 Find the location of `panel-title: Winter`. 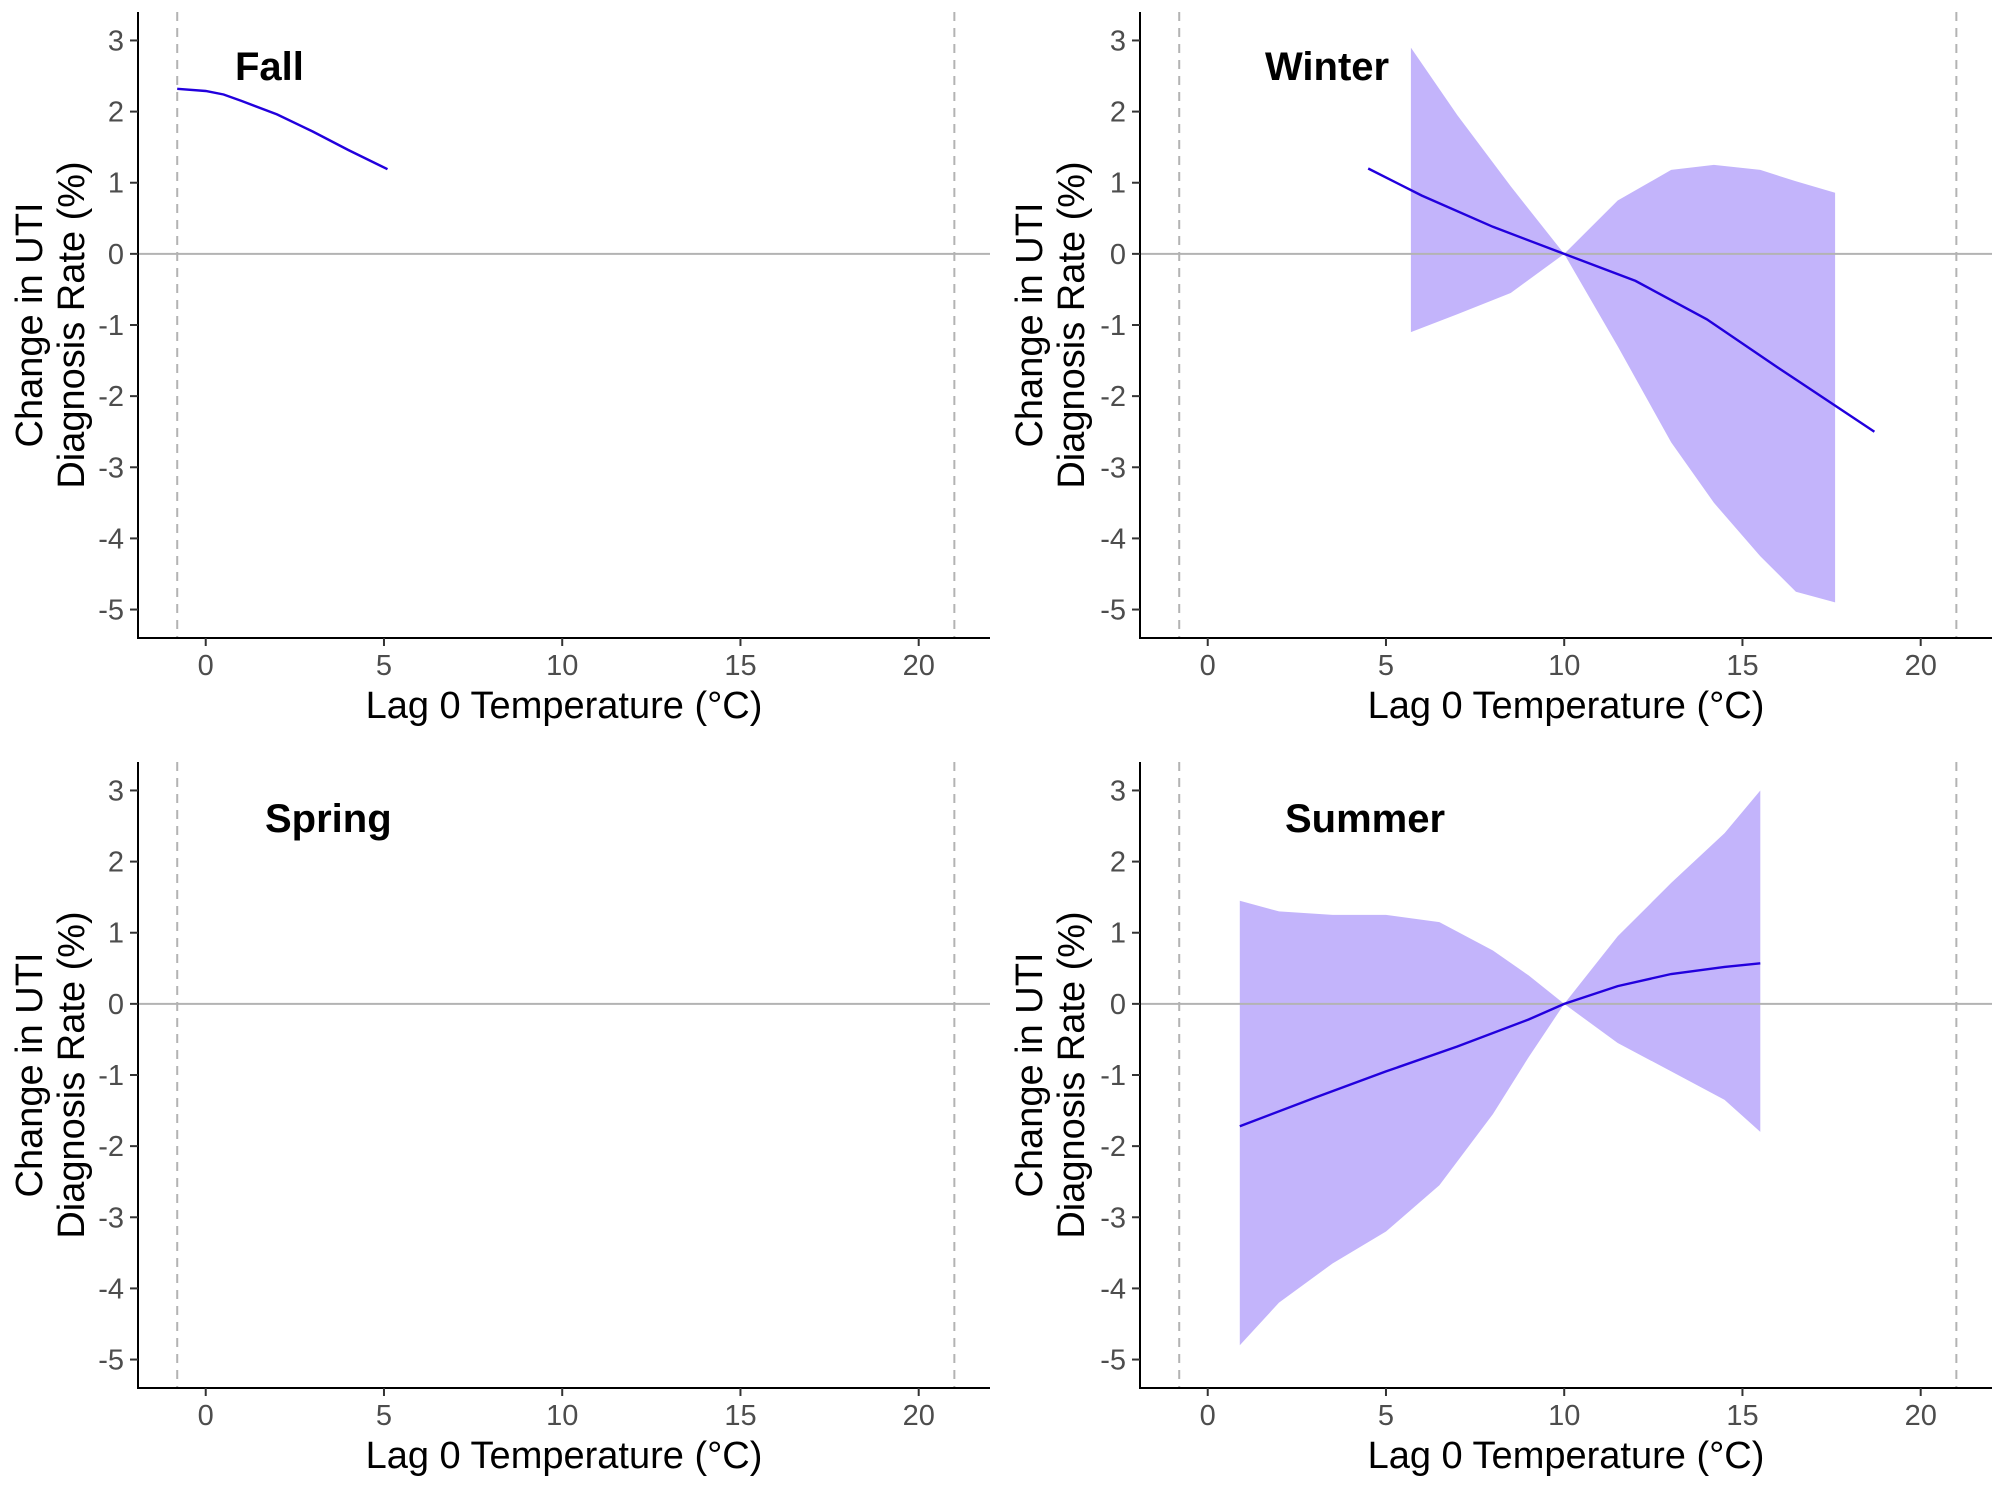

panel-title: Winter is located at coordinates (1327, 67).